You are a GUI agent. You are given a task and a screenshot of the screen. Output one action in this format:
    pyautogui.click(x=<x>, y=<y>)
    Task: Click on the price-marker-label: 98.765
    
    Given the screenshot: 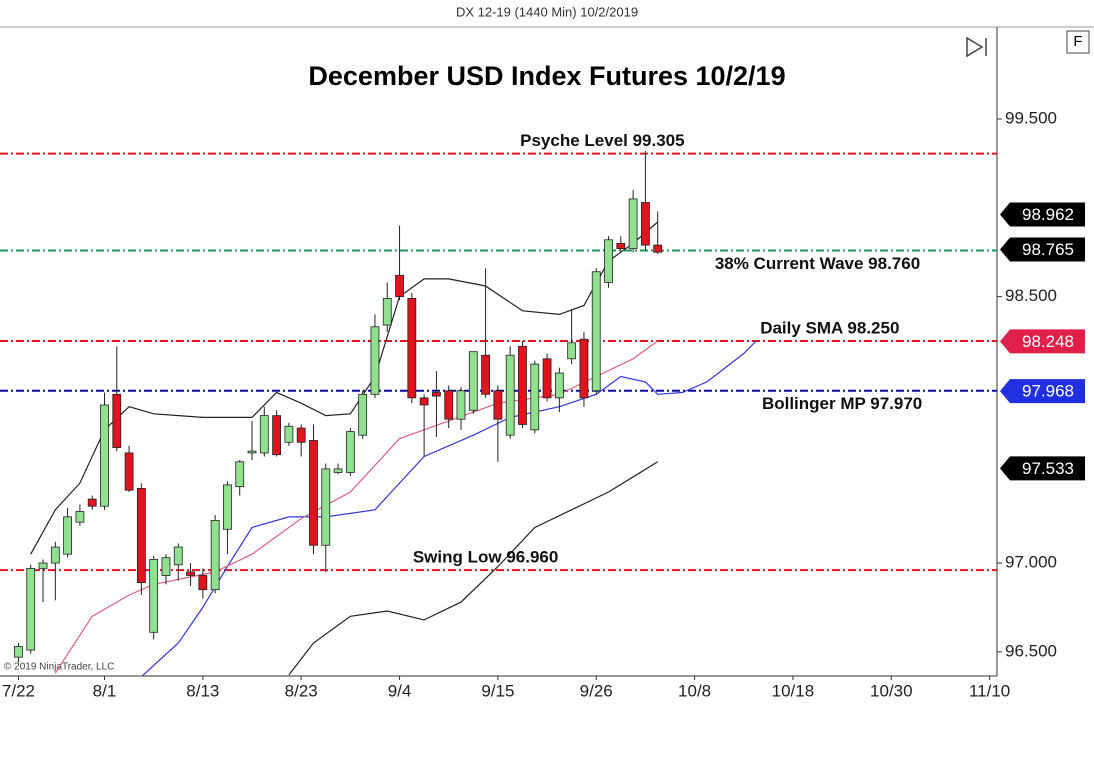 What is the action you would take?
    pyautogui.click(x=1048, y=249)
    